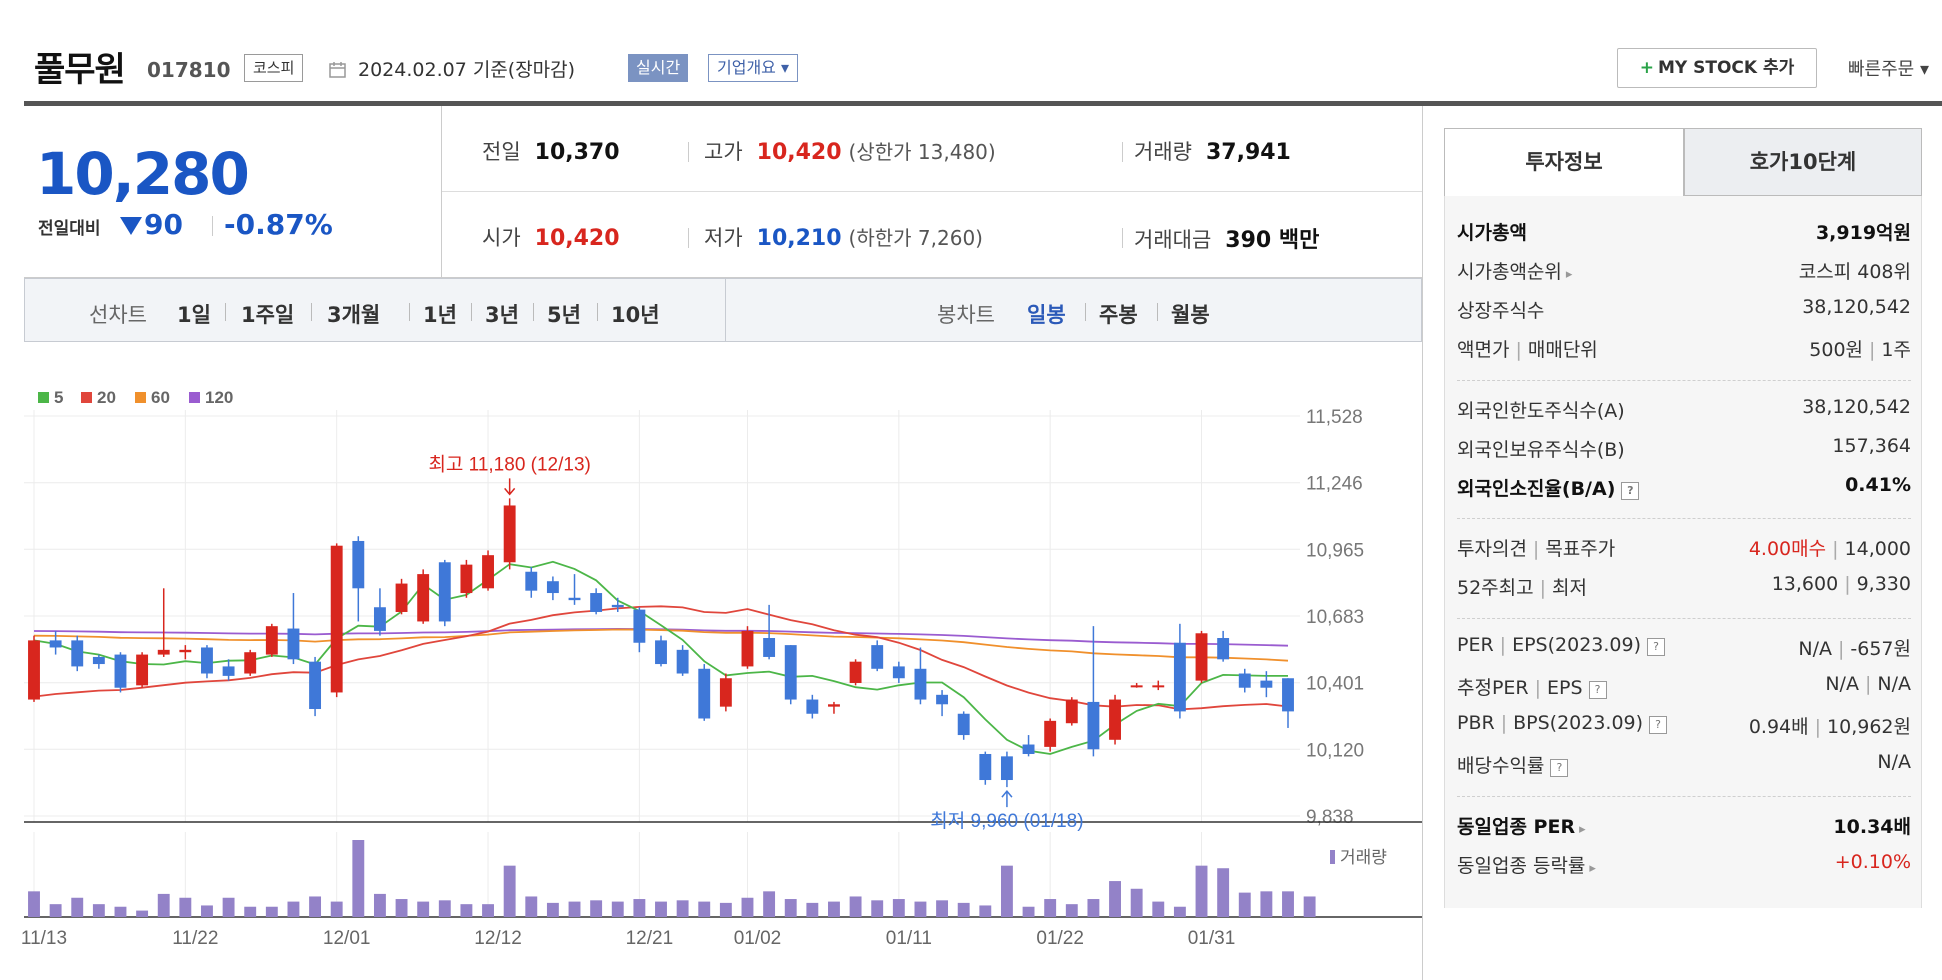  What do you see at coordinates (1190, 315) in the screenshot?
I see `candle-monthly: 월봉` at bounding box center [1190, 315].